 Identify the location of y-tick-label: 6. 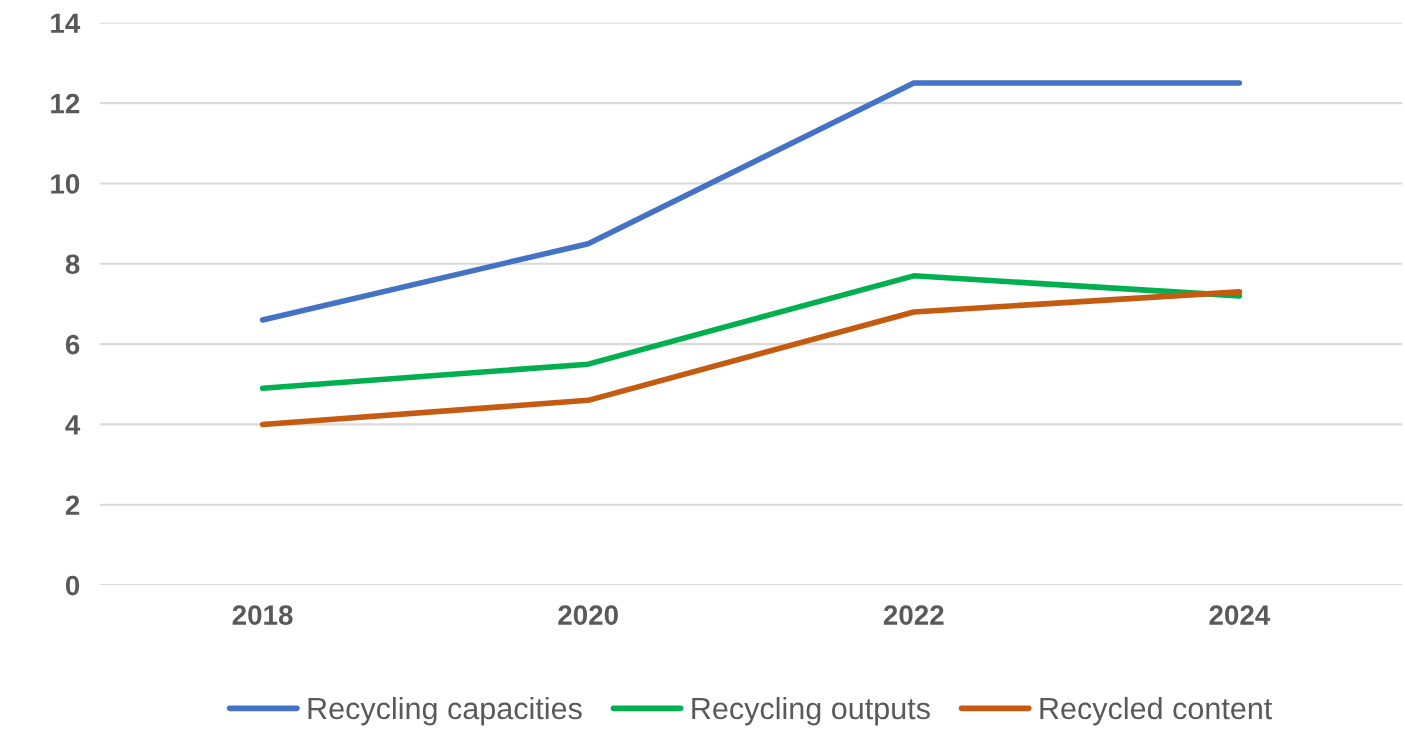
(72, 344).